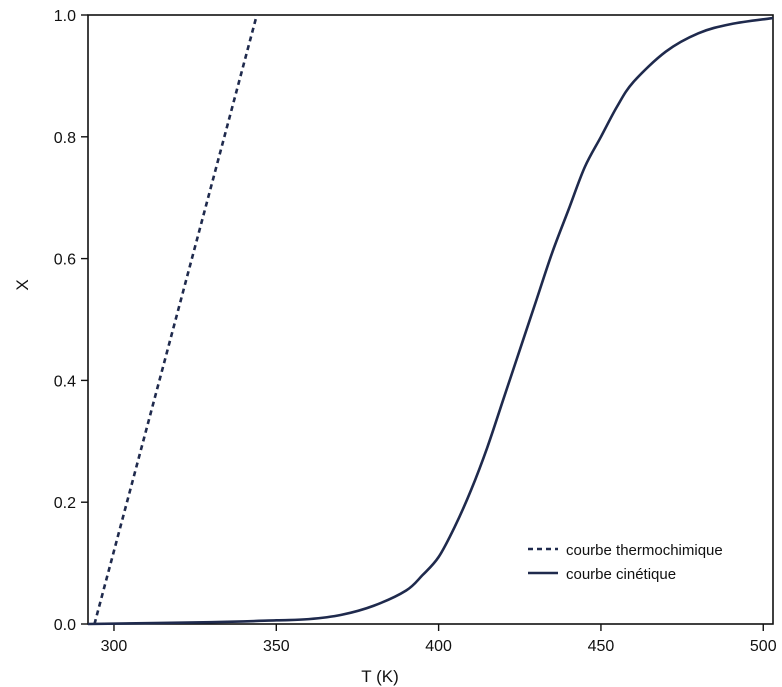 The image size is (782, 687). Describe the element at coordinates (438, 646) in the screenshot. I see `x-tick-label: 400` at that location.